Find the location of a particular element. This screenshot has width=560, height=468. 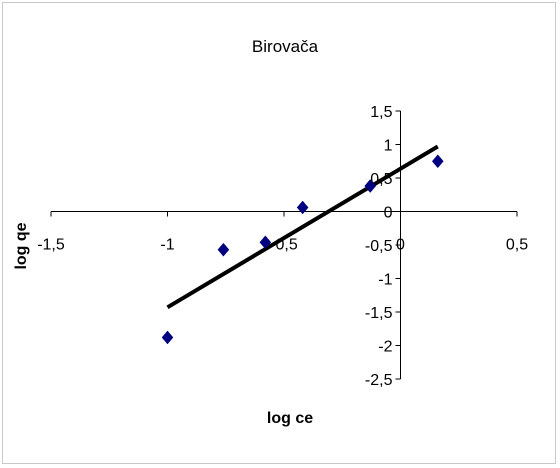

y-tick-label: -2,5 is located at coordinates (379, 380).